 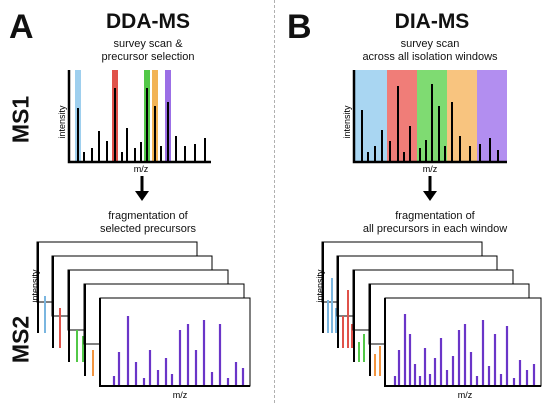 I want to click on dia-ms1-caption: survey scan across all isolation windows, so click(x=430, y=51).